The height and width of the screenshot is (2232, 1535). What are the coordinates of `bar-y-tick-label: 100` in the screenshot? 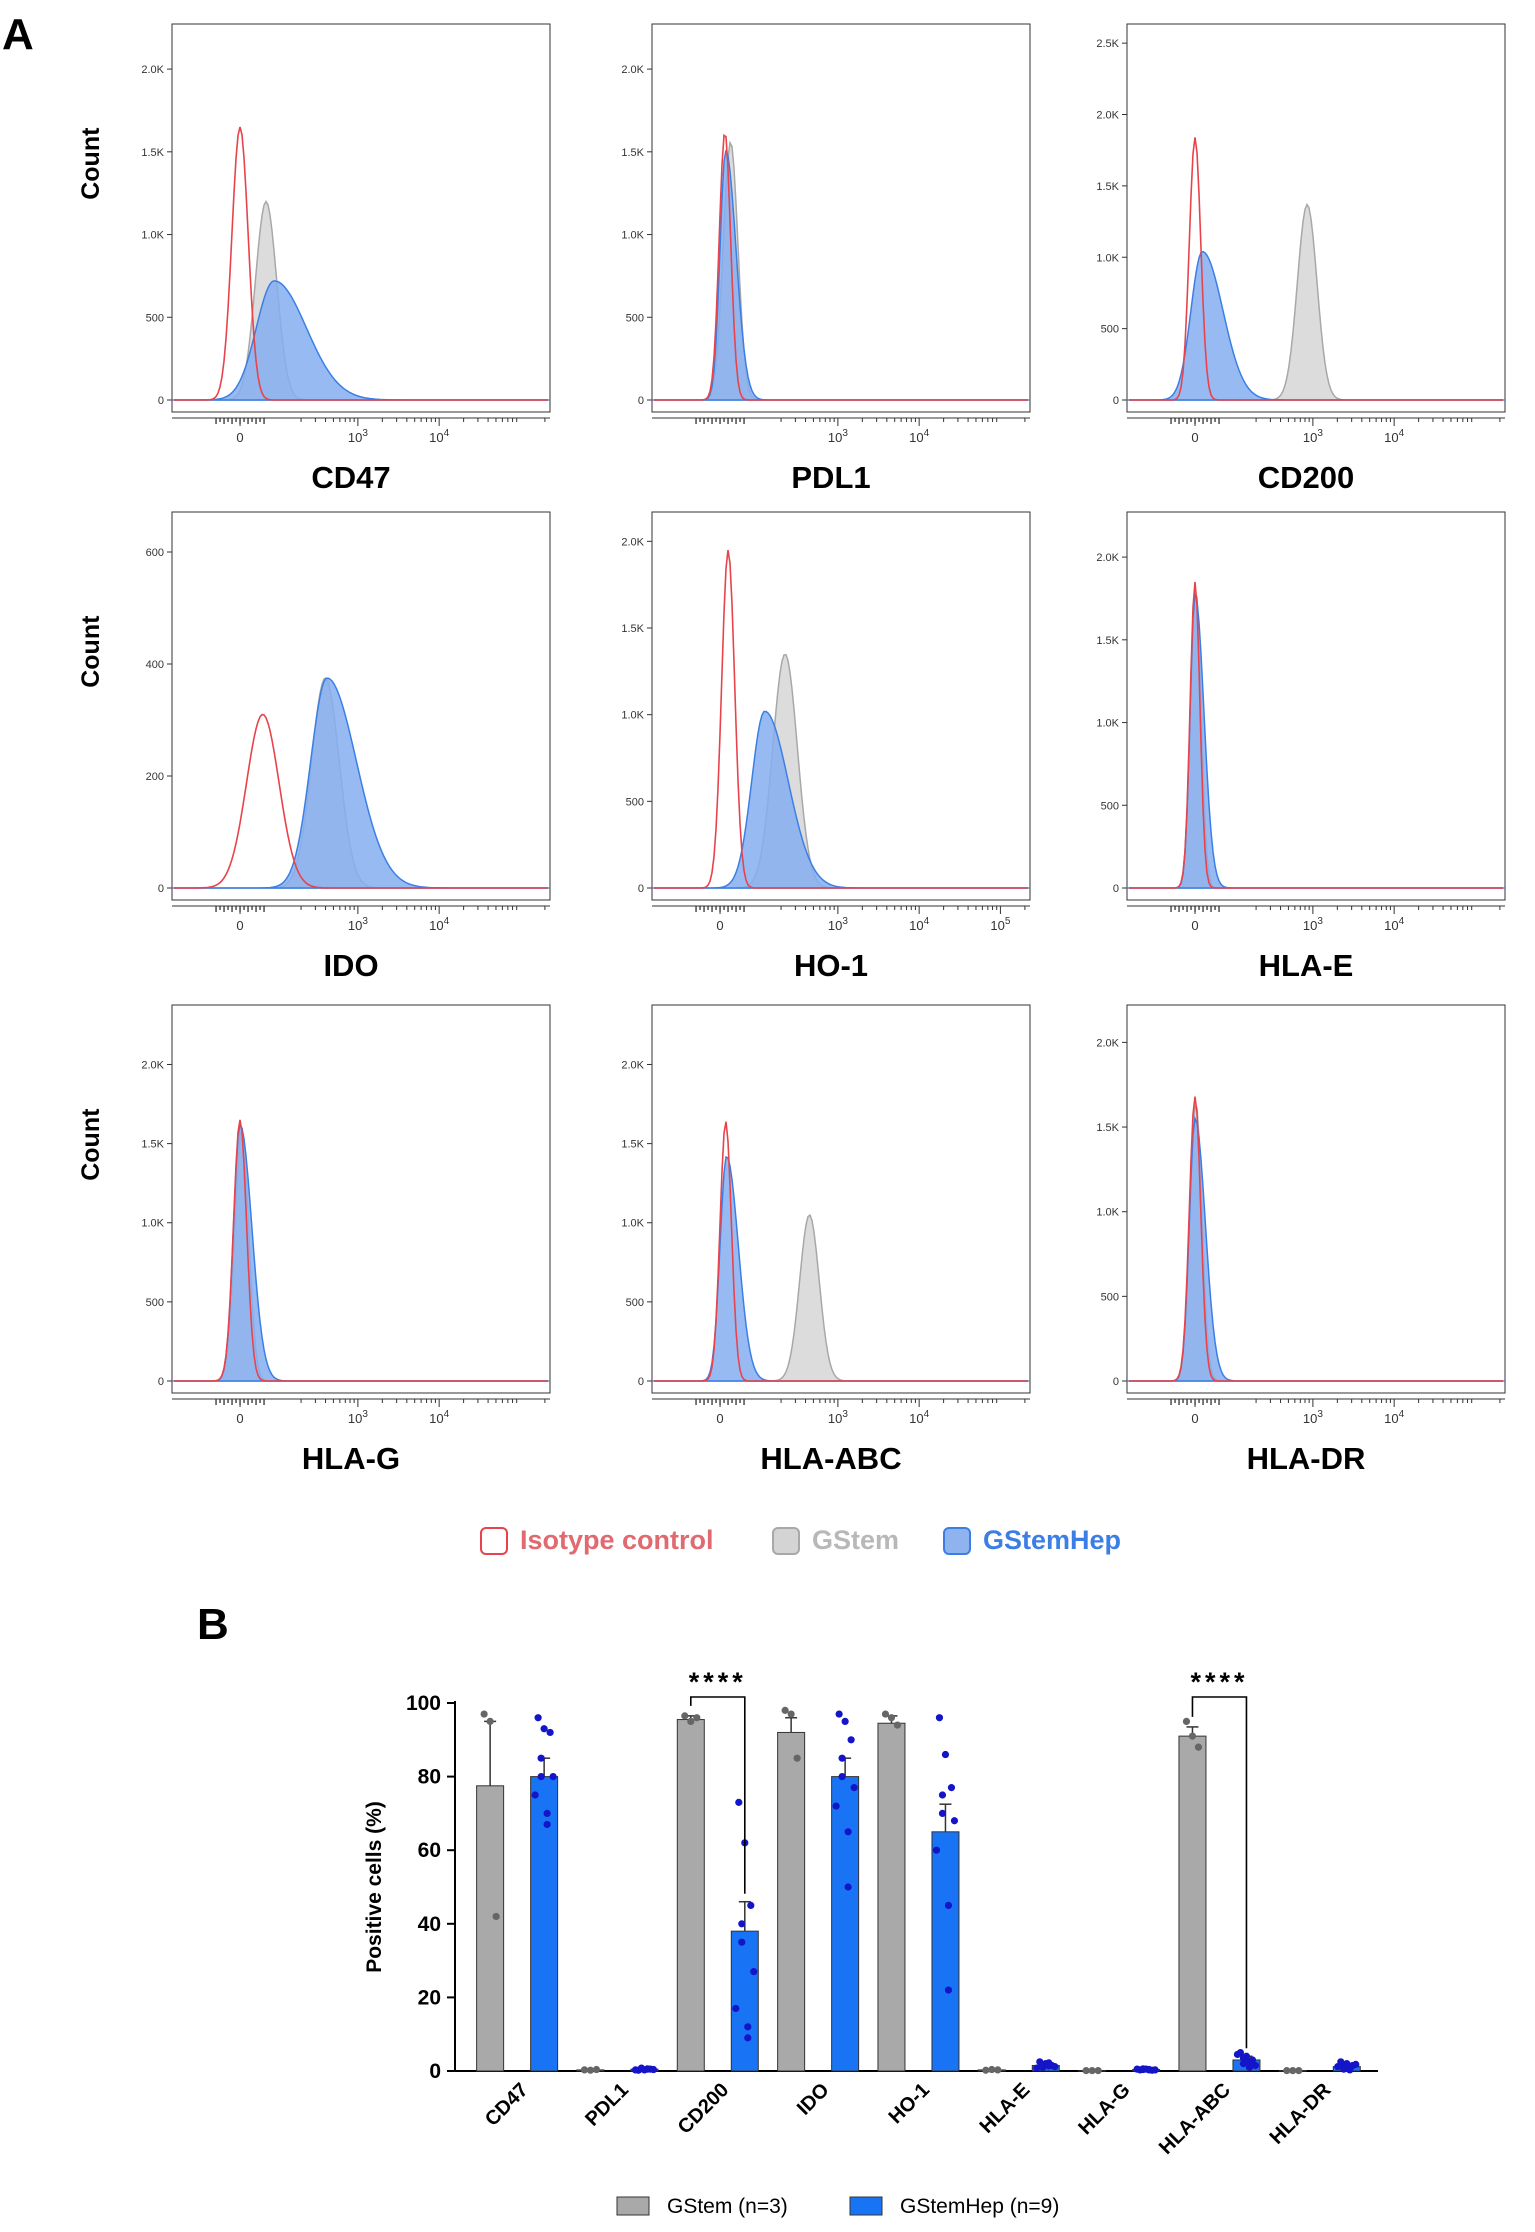 It's located at (423, 1703).